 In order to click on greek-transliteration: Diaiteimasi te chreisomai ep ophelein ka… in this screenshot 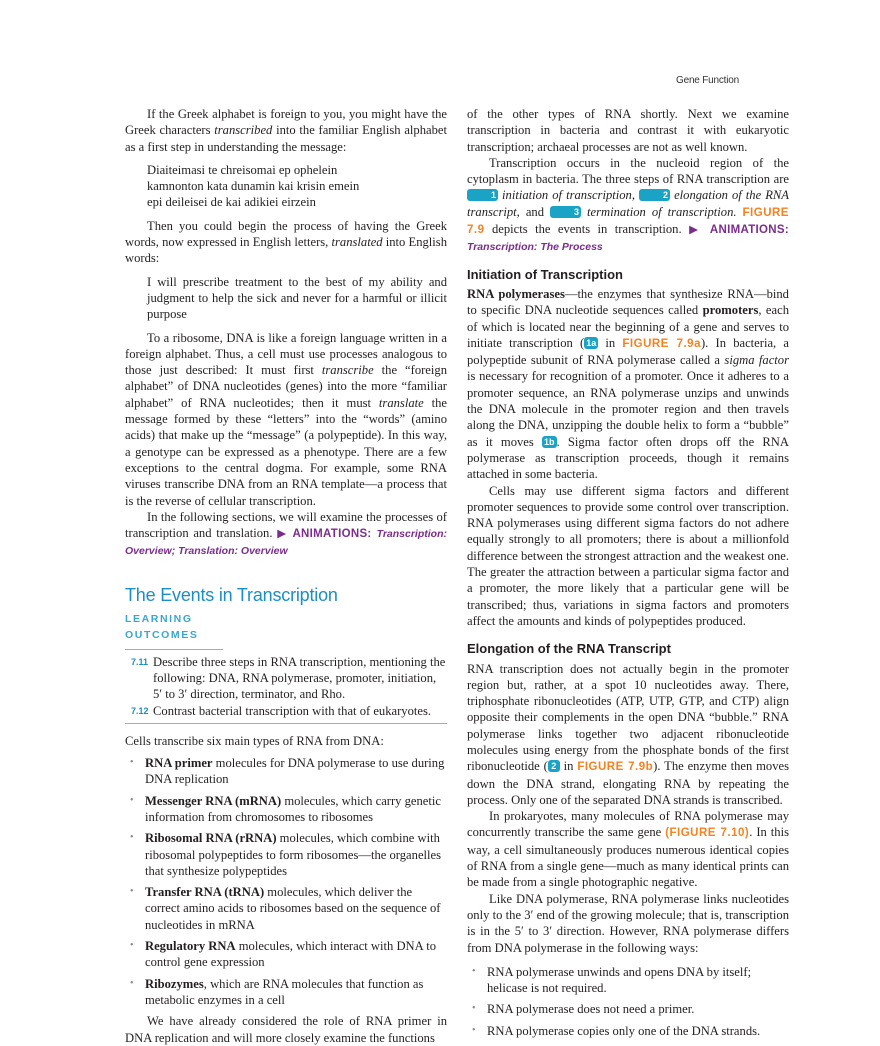, I will do `click(253, 186)`.